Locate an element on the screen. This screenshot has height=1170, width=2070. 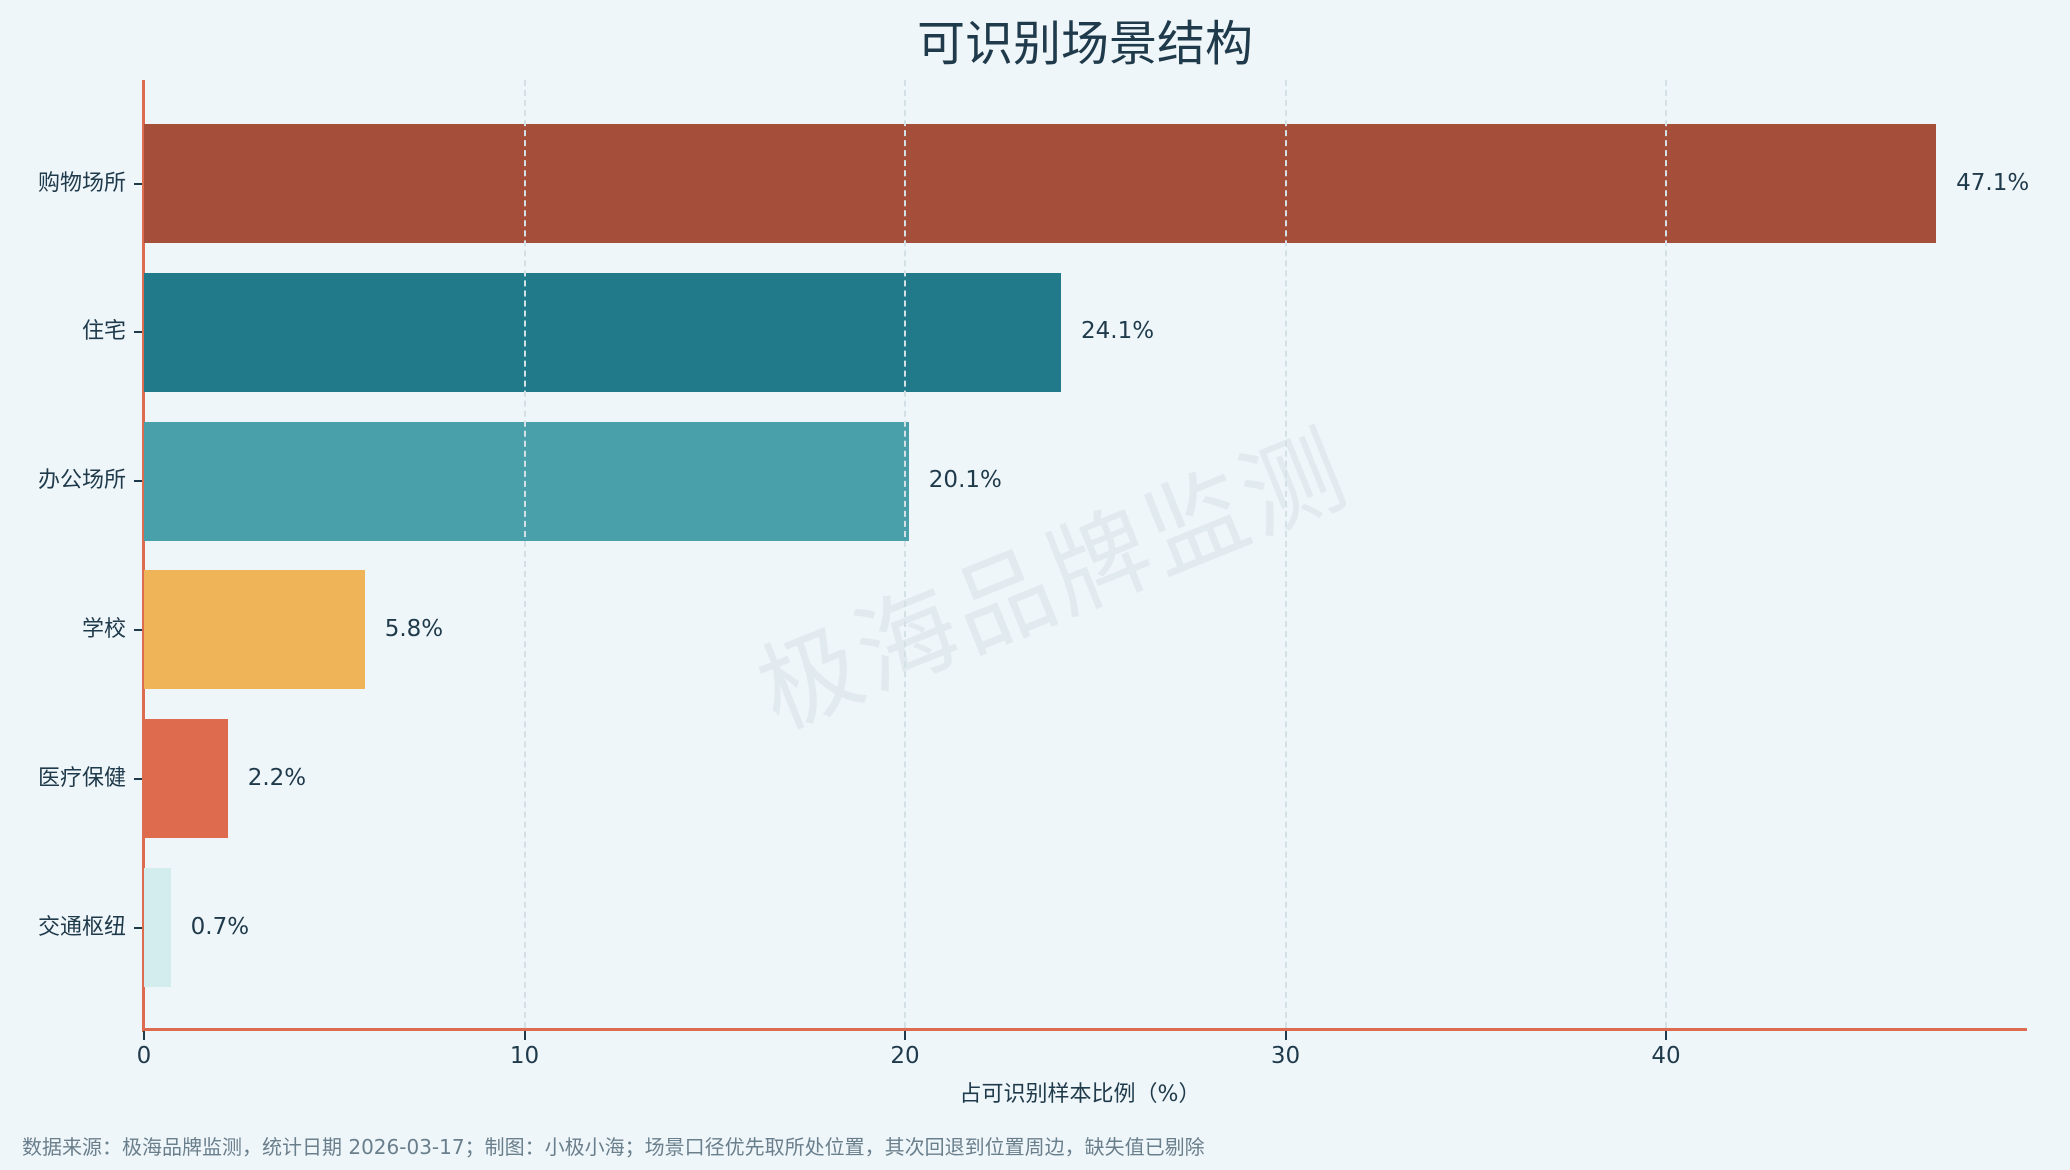
y-axis-line is located at coordinates (143, 556).